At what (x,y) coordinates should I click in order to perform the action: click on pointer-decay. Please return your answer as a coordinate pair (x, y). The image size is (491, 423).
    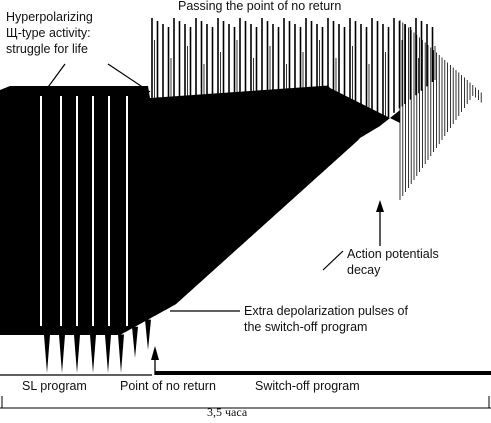
    Looking at the image, I should click on (333, 260).